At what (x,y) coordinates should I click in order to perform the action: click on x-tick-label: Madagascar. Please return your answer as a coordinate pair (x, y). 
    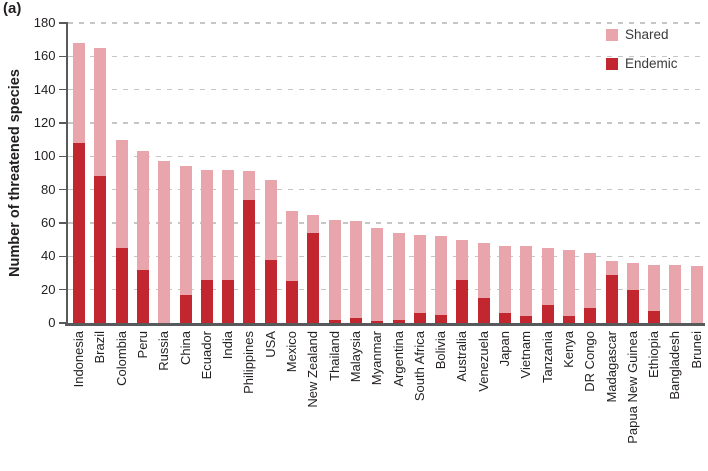
    Looking at the image, I should click on (611, 367).